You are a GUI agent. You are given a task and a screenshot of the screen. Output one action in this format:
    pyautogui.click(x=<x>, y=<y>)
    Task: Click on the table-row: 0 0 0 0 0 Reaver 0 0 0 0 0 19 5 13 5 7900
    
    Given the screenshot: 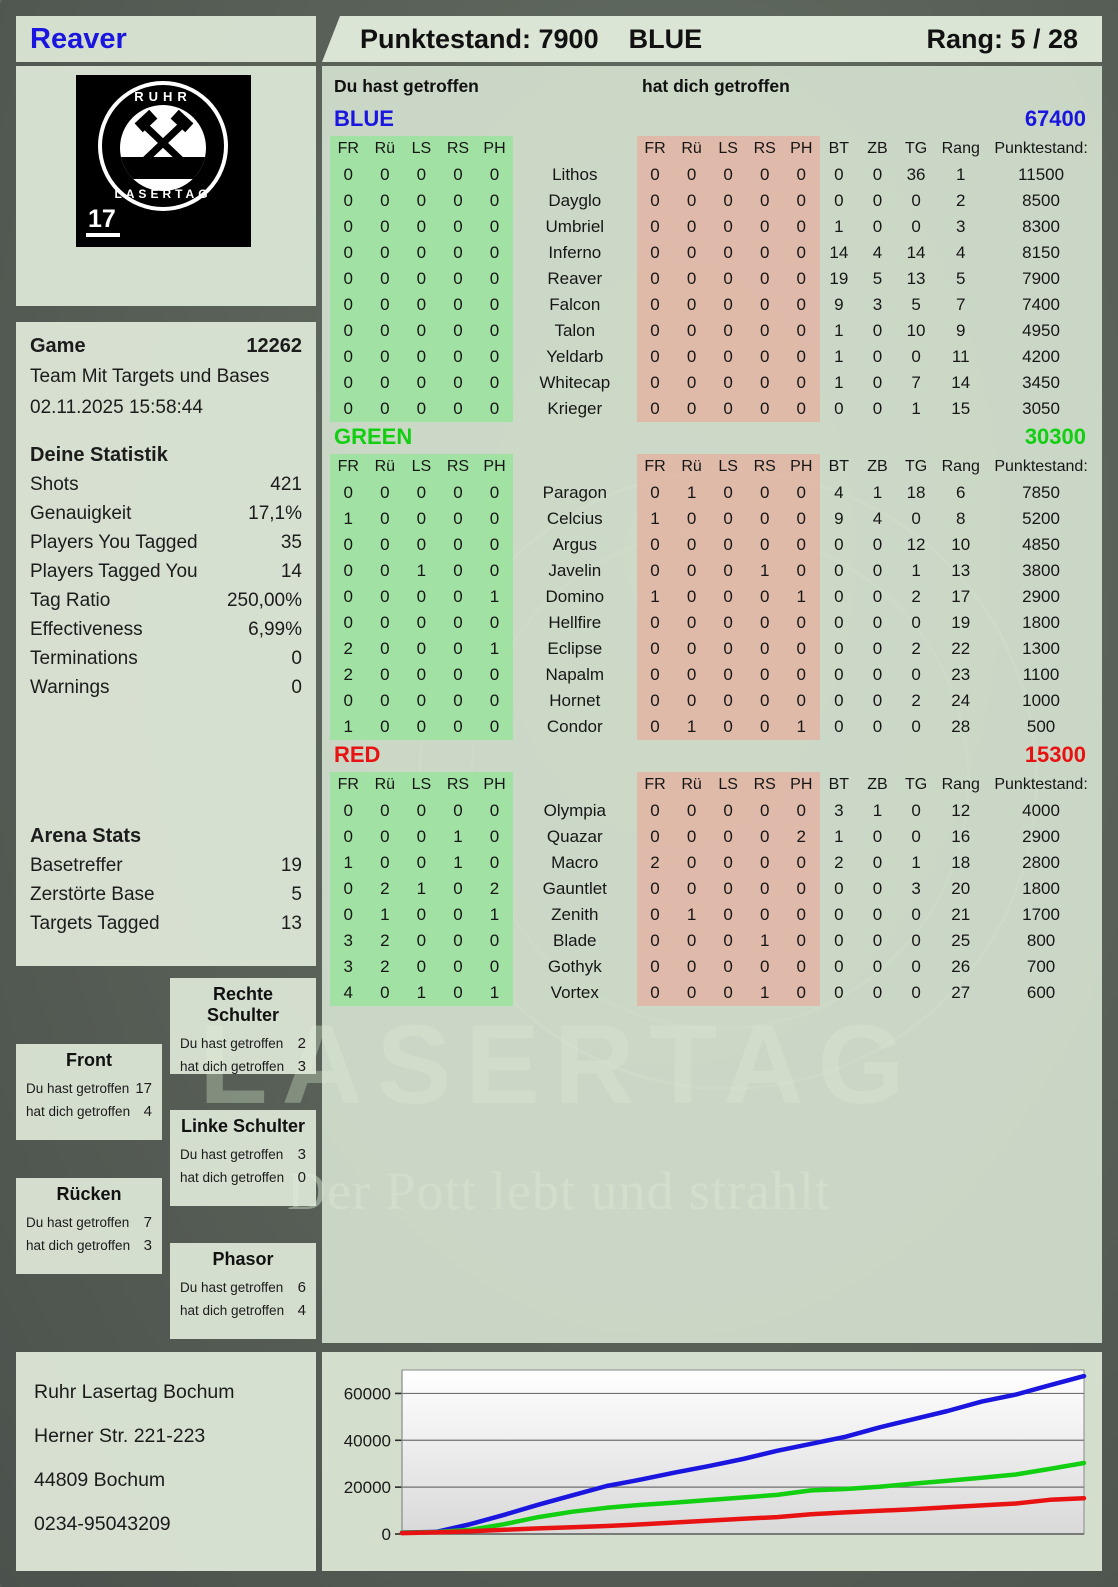 What is the action you would take?
    pyautogui.click(x=713, y=279)
    